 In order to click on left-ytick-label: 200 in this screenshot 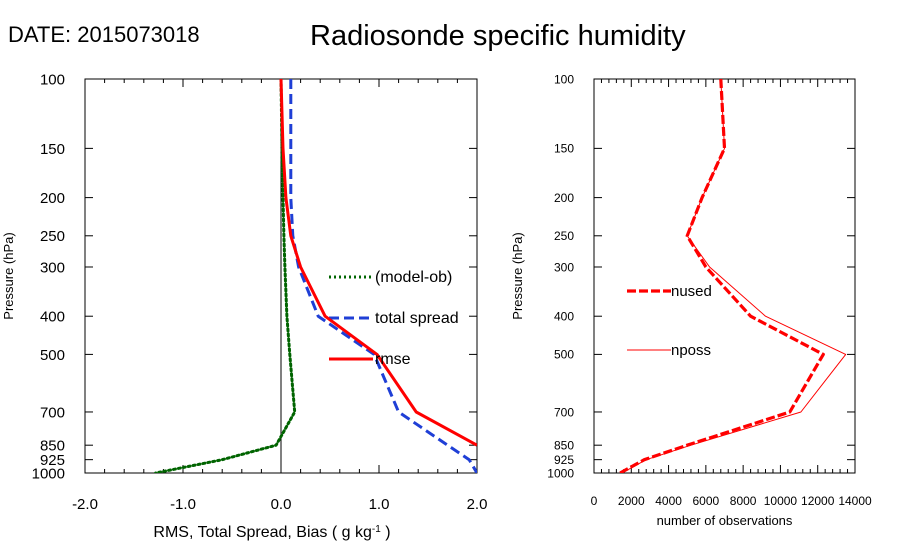, I will do `click(52, 198)`.